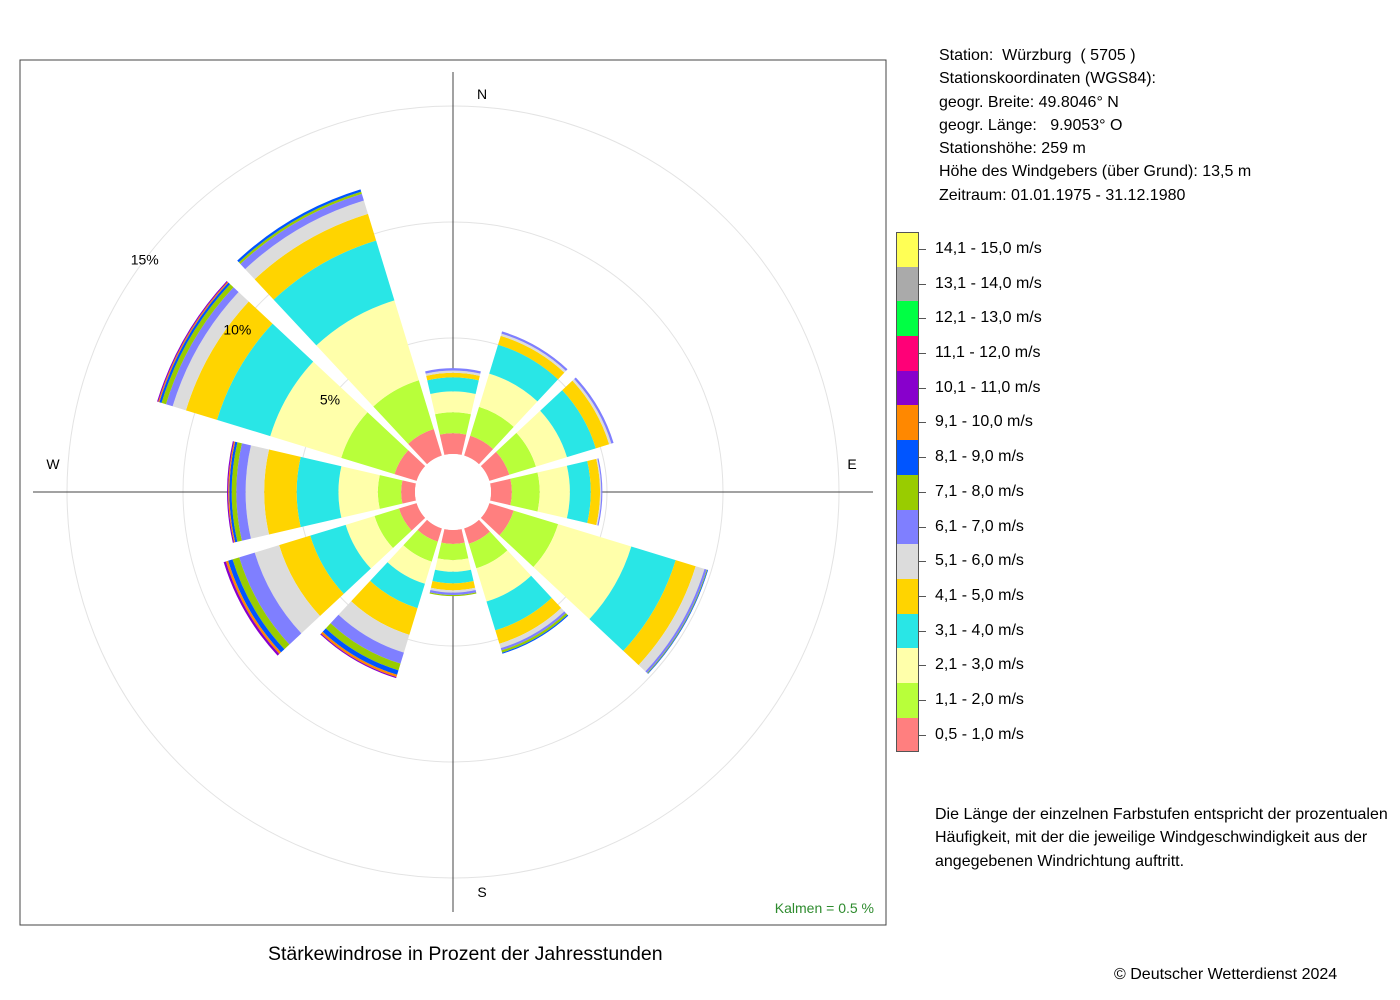 The width and height of the screenshot is (1400, 1000). What do you see at coordinates (979, 665) in the screenshot?
I see `legend-label: 2,1 - 3,0 m/s` at bounding box center [979, 665].